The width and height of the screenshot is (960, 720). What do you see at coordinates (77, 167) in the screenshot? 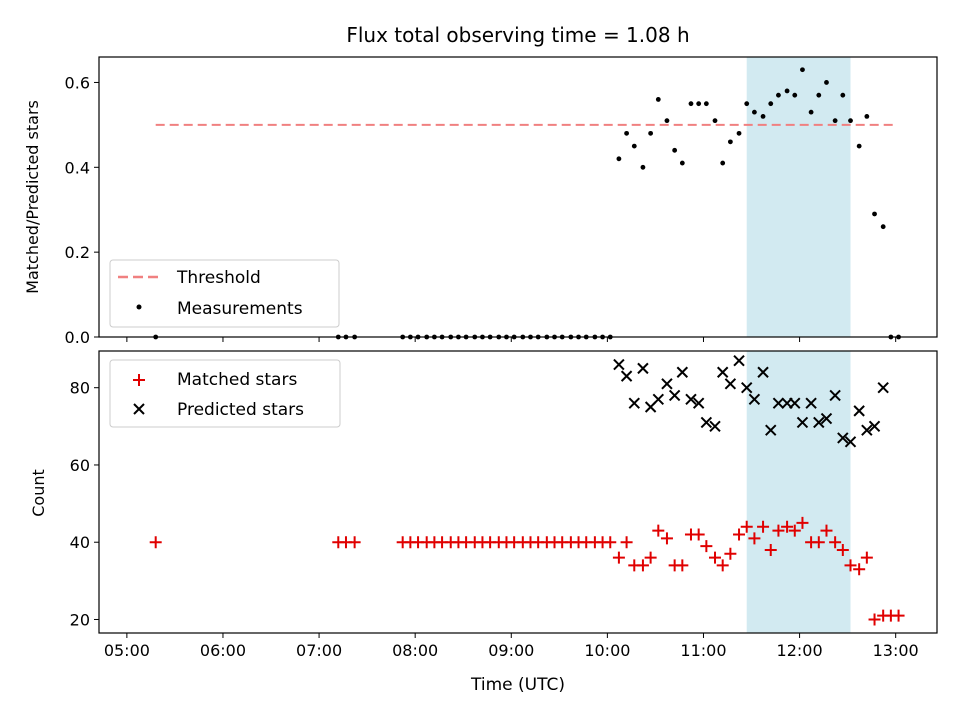
I see `top-y-tick-label: 0.4` at bounding box center [77, 167].